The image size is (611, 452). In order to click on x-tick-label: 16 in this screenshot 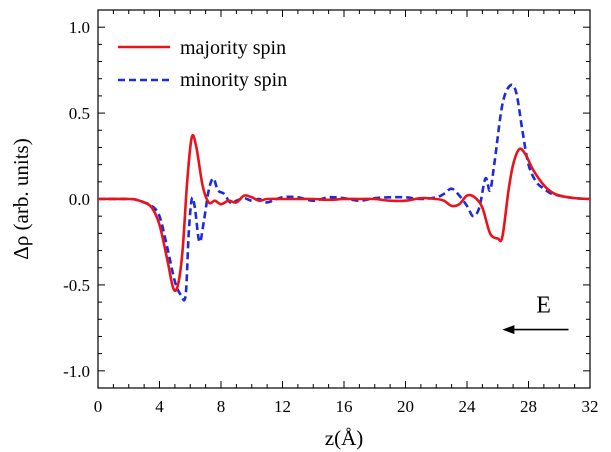, I will do `click(344, 406)`.